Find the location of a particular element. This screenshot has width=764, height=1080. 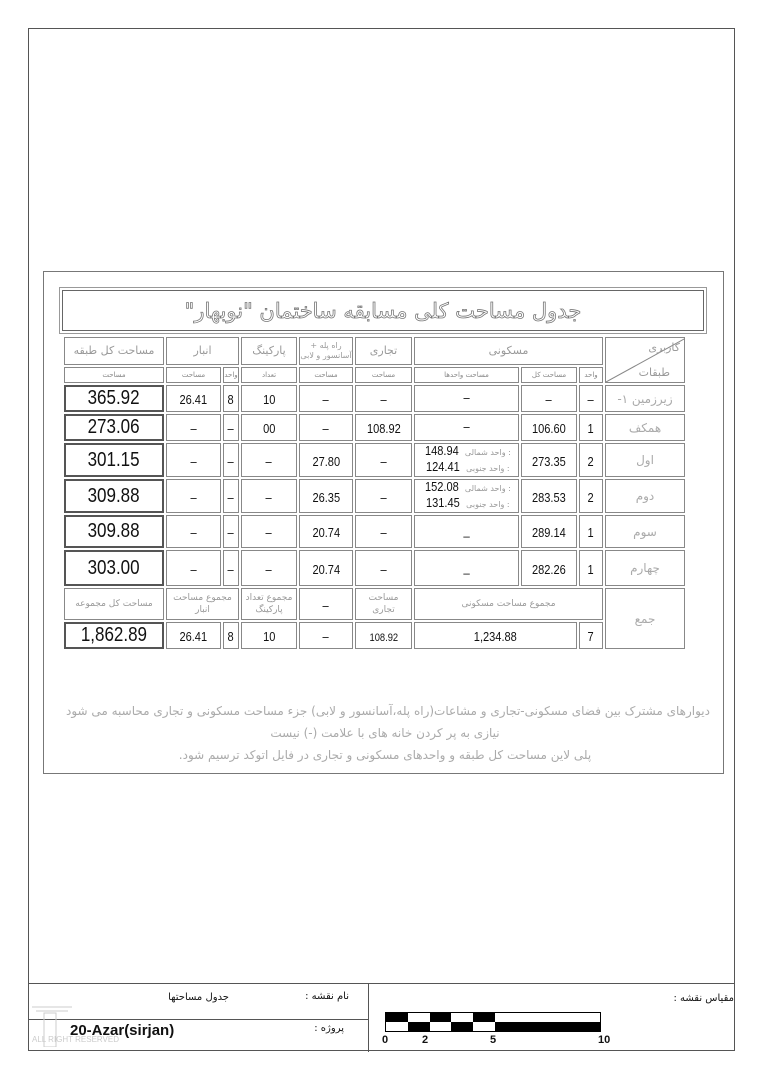

totals-units: 7 is located at coordinates (591, 635).